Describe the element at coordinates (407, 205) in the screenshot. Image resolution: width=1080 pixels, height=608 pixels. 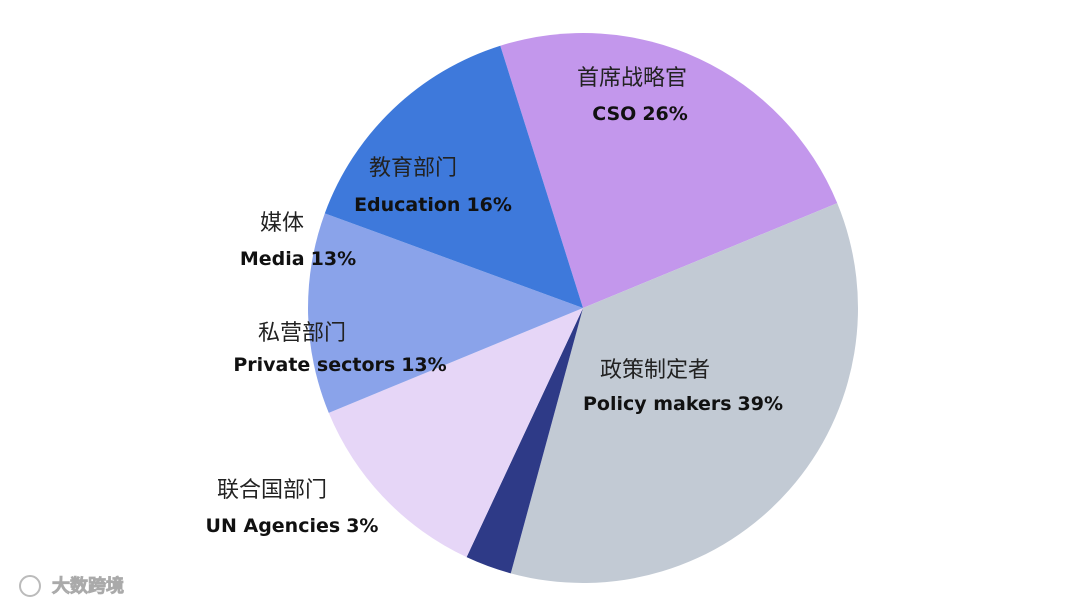
I see `category-name: Education` at that location.